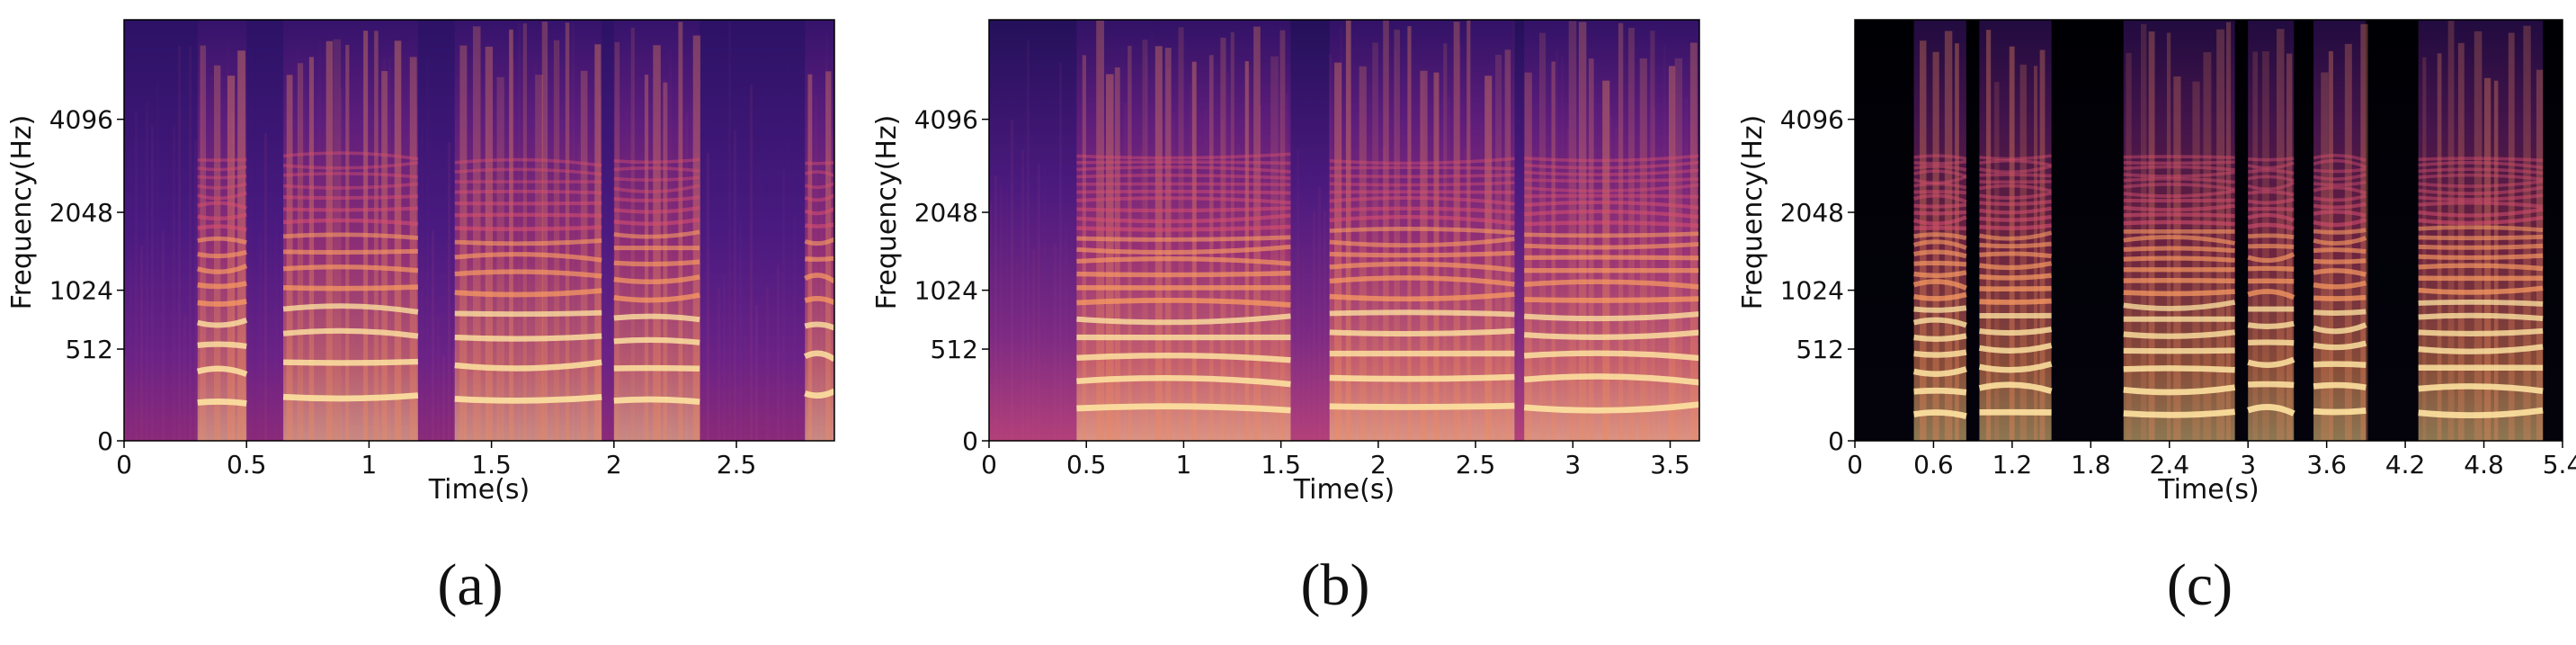 This screenshot has height=645, width=2576. Describe the element at coordinates (2248, 464) in the screenshot. I see `x-tick-label: 3` at that location.